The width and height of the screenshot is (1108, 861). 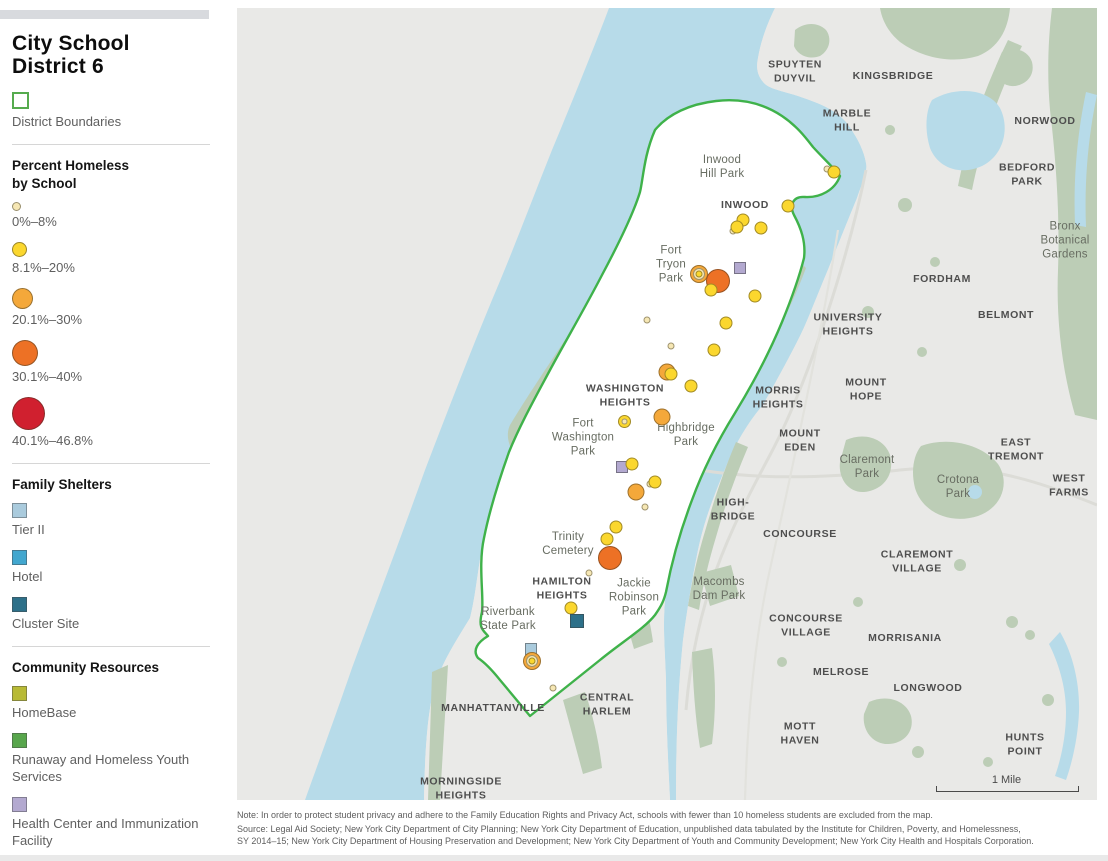 I want to click on neighborhood-label: UNIVERSITY HEIGHTS, so click(x=848, y=324).